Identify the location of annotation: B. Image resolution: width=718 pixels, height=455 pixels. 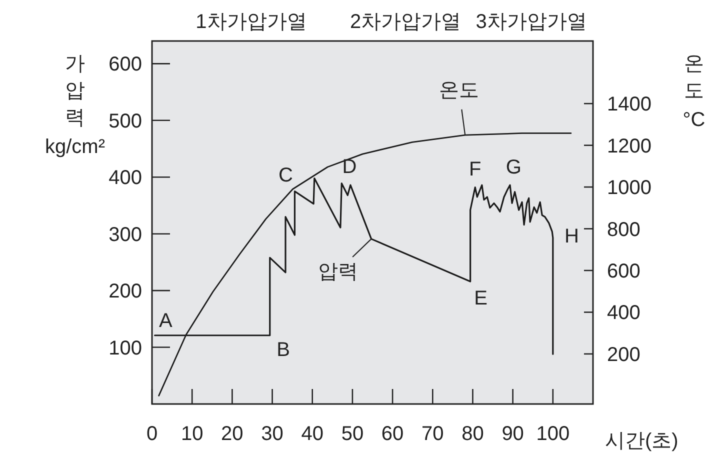
(283, 349).